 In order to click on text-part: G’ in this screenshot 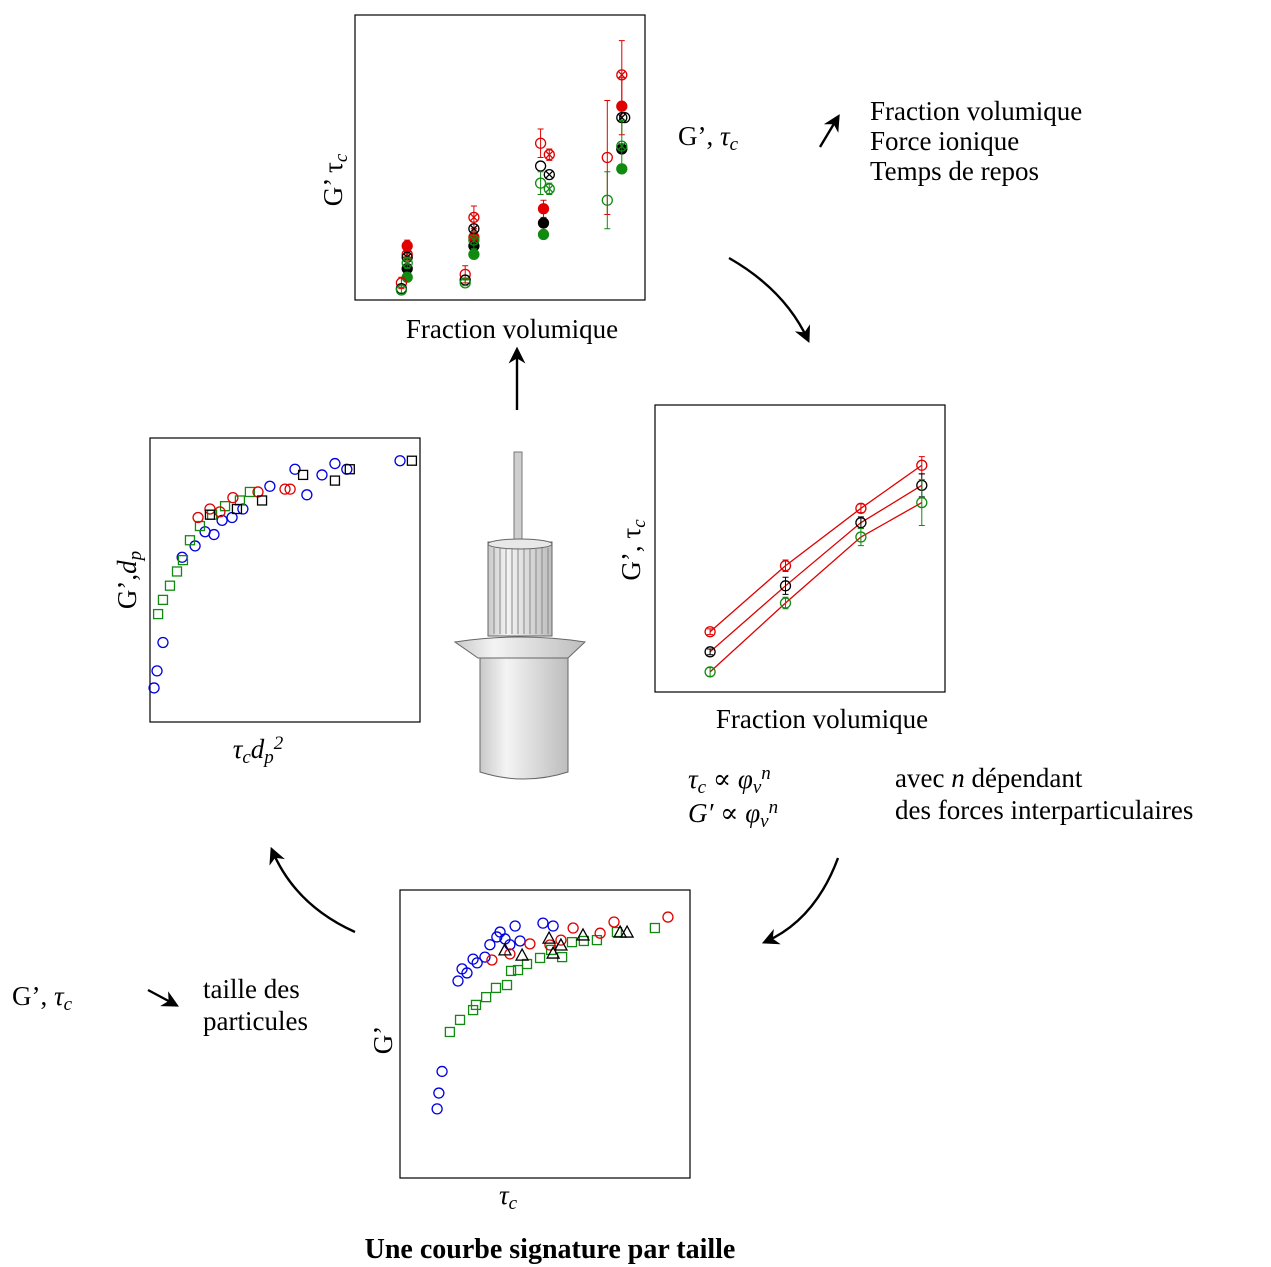, I will do `click(383, 1040)`.